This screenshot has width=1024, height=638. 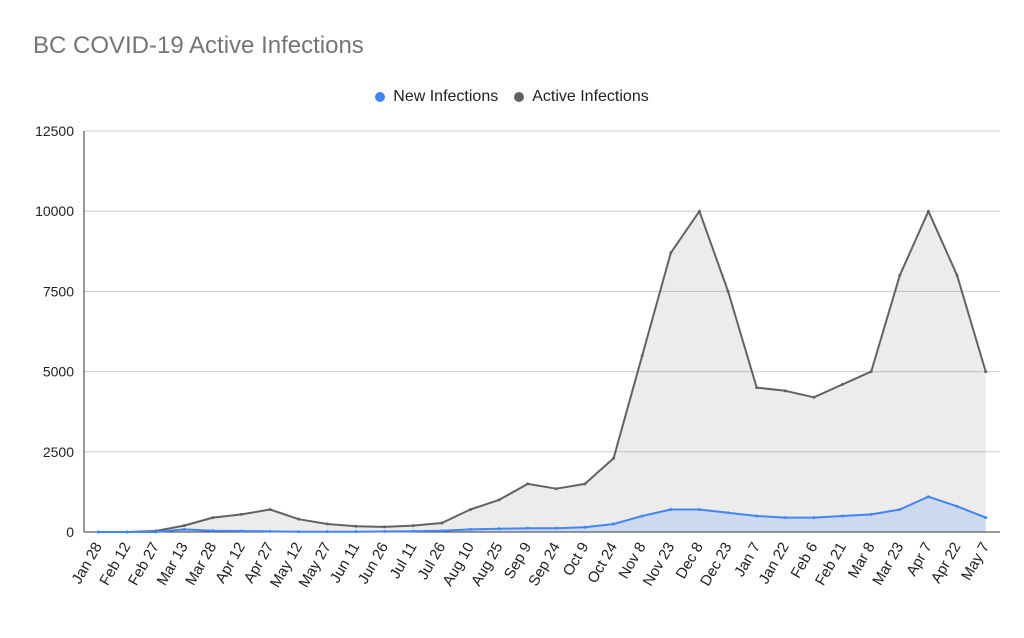 I want to click on legend-label-new-infections: New Infections, so click(x=446, y=96).